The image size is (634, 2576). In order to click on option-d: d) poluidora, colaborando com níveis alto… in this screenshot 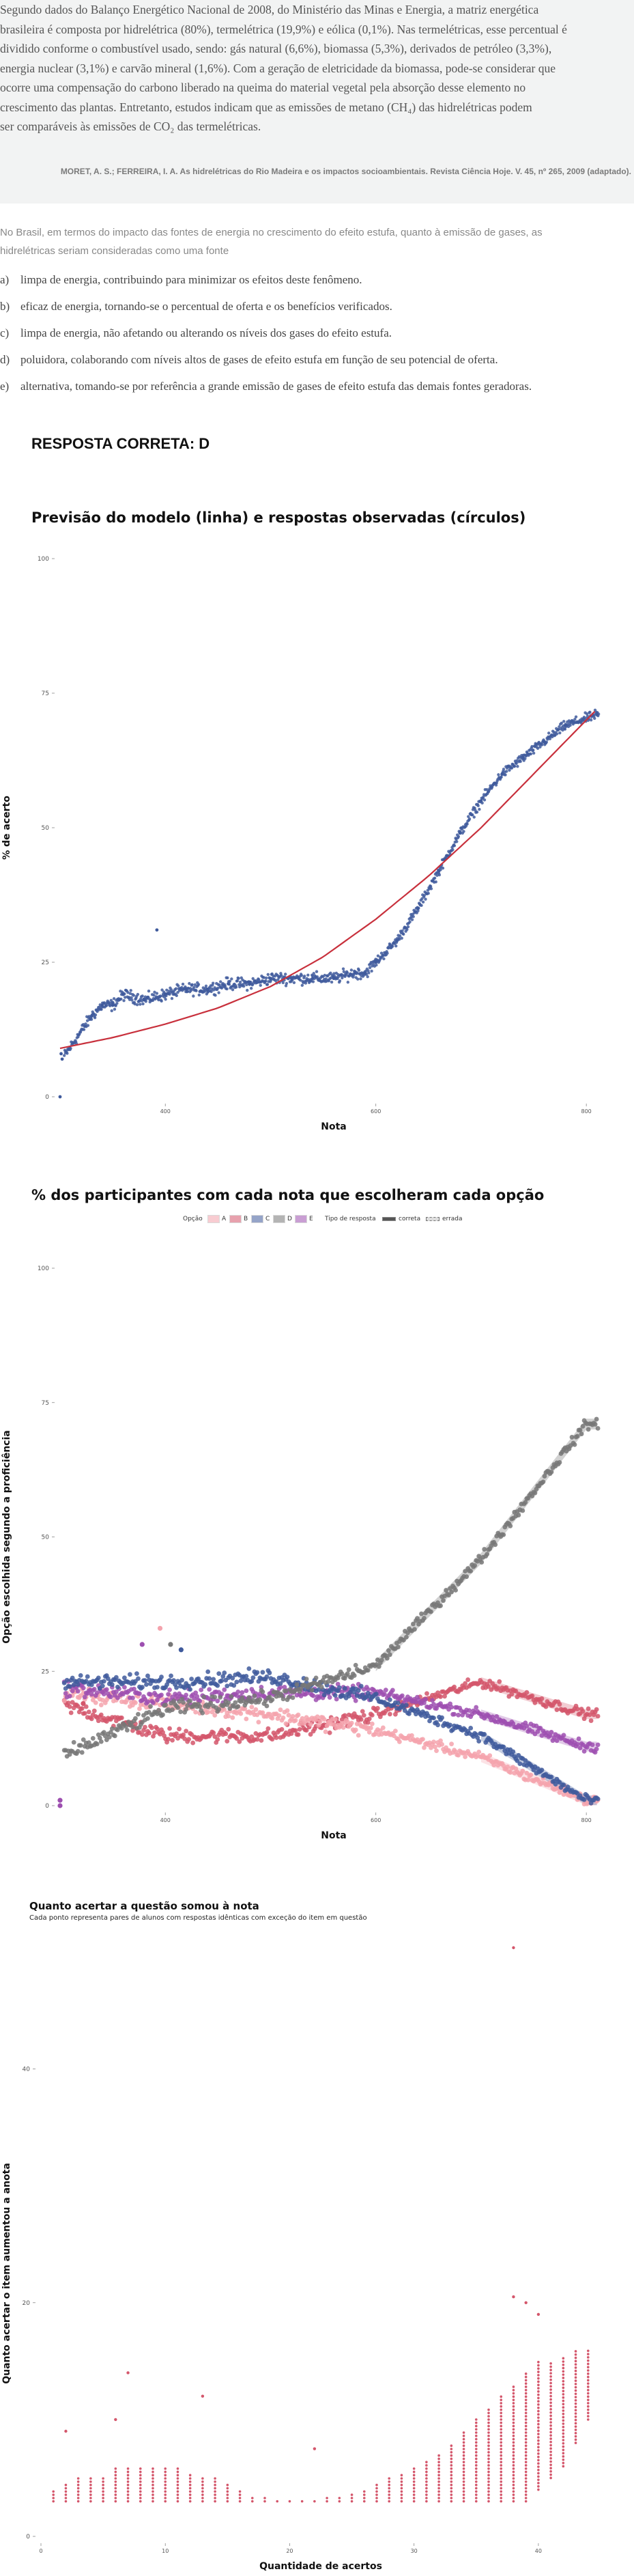, I will do `click(249, 360)`.